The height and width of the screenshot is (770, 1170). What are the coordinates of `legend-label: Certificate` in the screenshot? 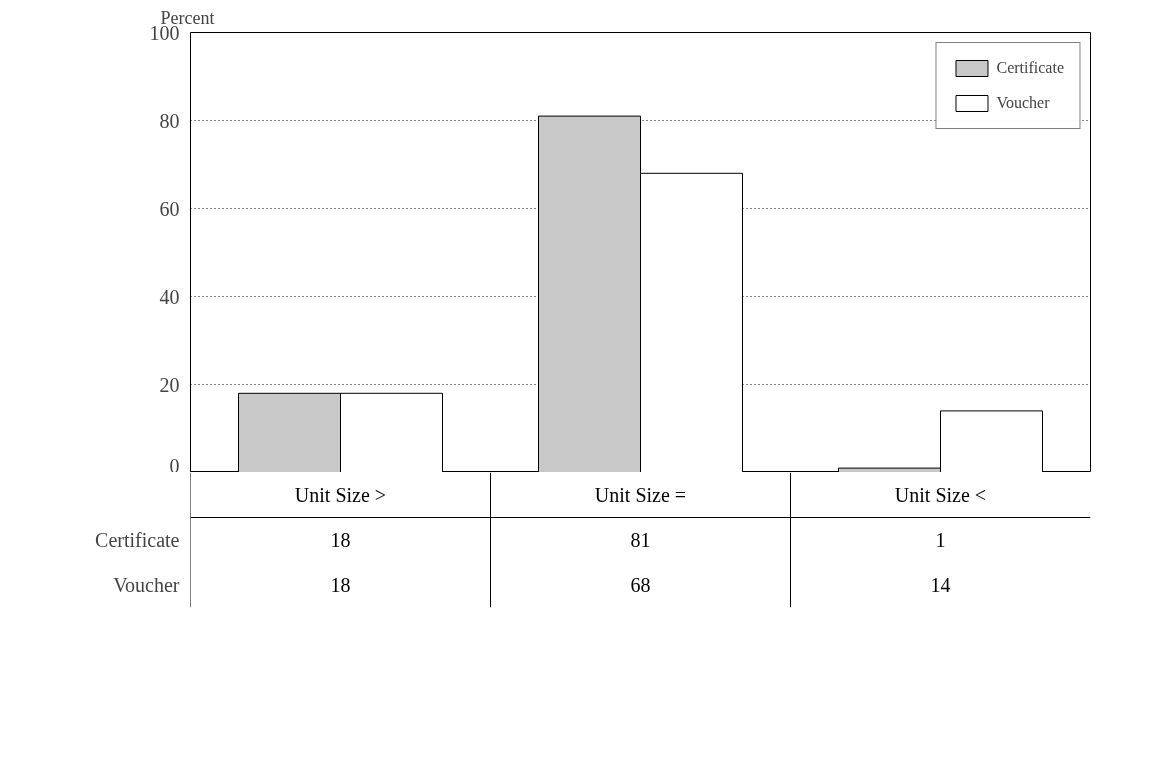 It's located at (1030, 68).